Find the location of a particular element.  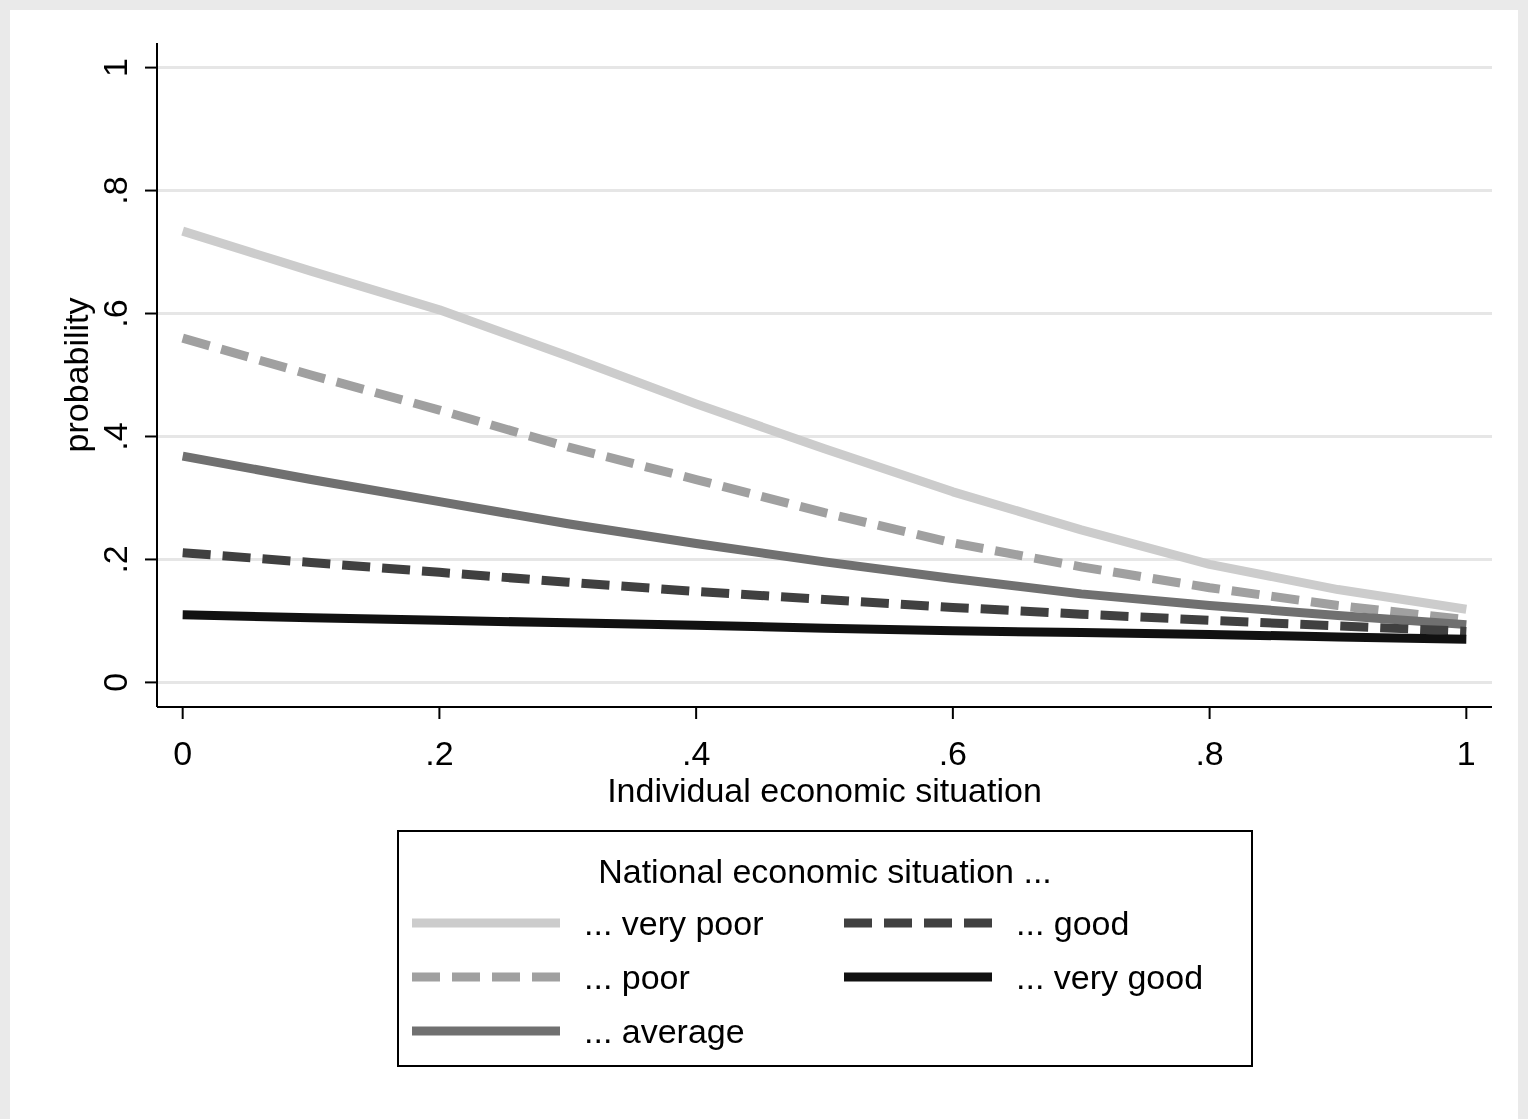

y-tick-label: .4 is located at coordinates (115, 436).